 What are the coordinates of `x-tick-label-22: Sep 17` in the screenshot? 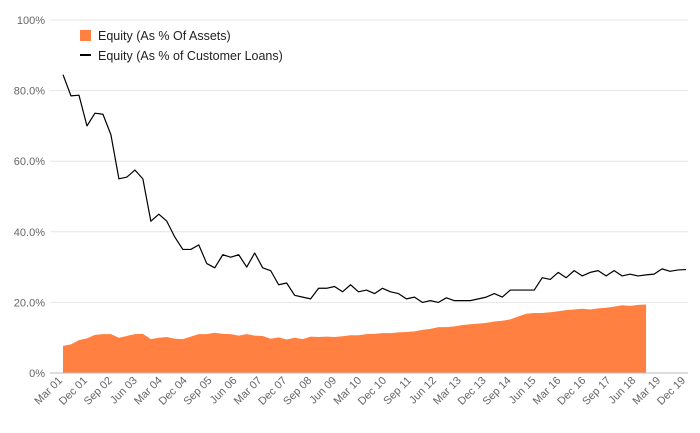 It's located at (596, 391).